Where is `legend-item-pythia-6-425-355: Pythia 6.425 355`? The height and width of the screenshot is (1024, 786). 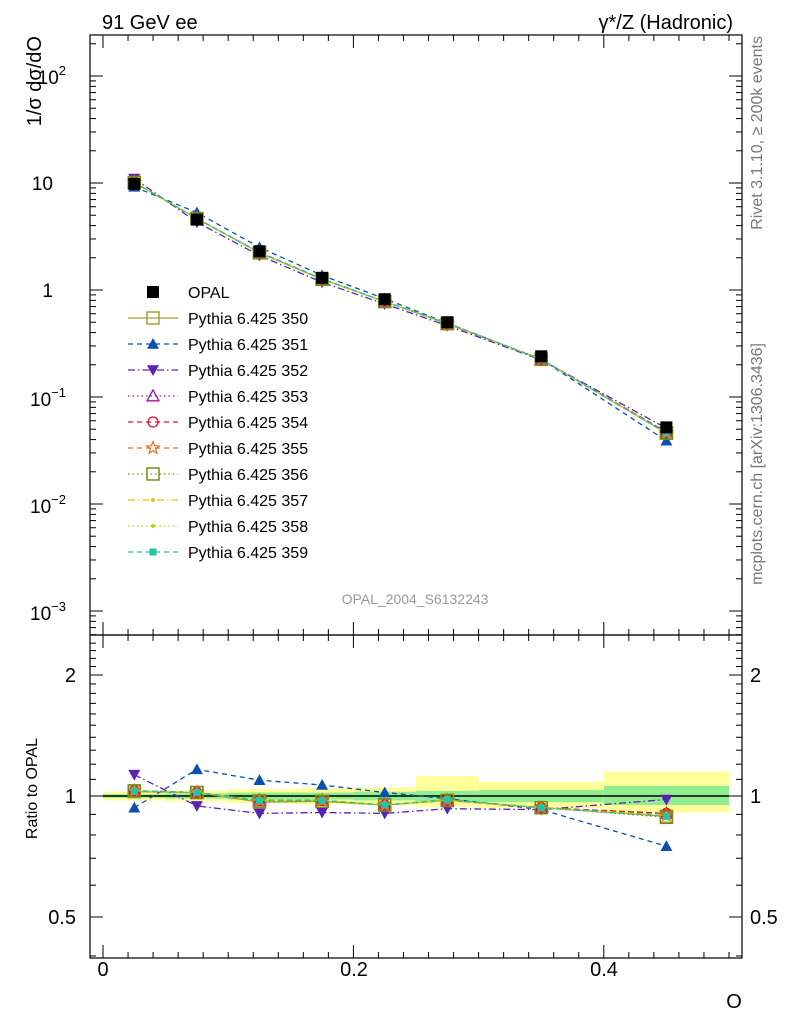
legend-item-pythia-6-425-355: Pythia 6.425 355 is located at coordinates (218, 448).